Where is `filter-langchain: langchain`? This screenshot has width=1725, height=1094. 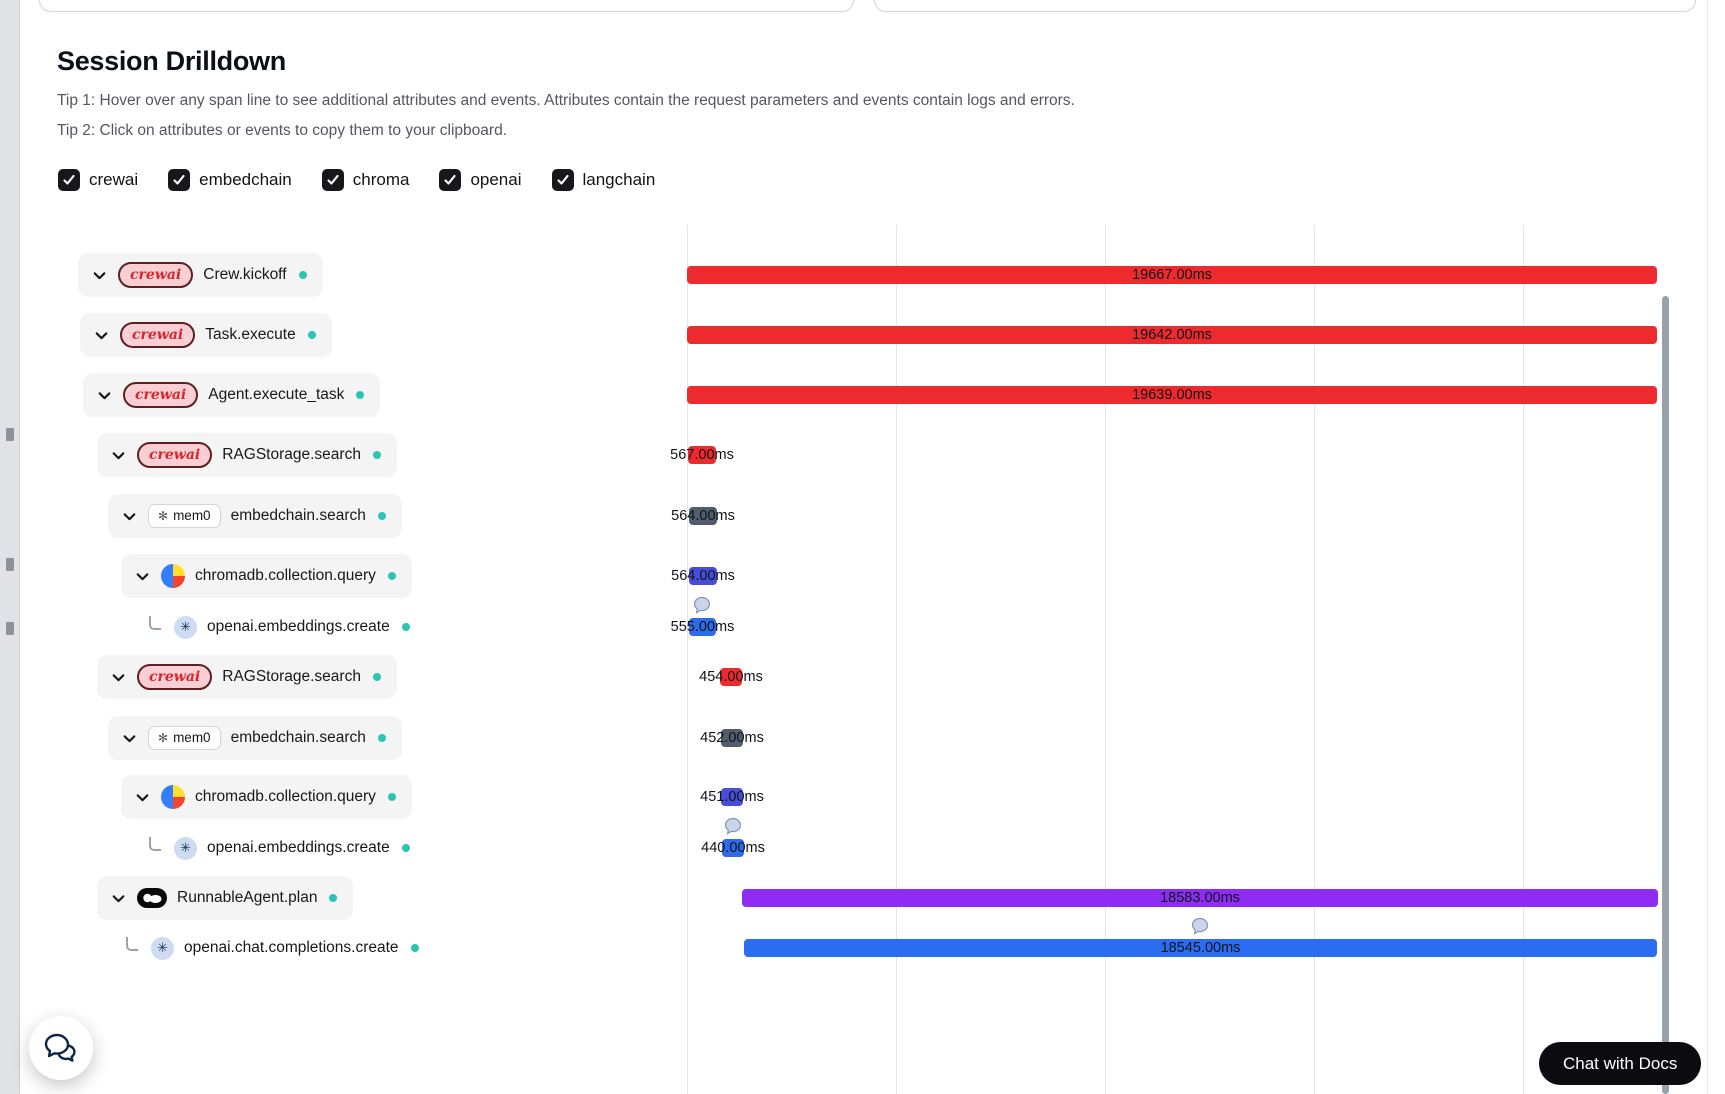 filter-langchain: langchain is located at coordinates (603, 180).